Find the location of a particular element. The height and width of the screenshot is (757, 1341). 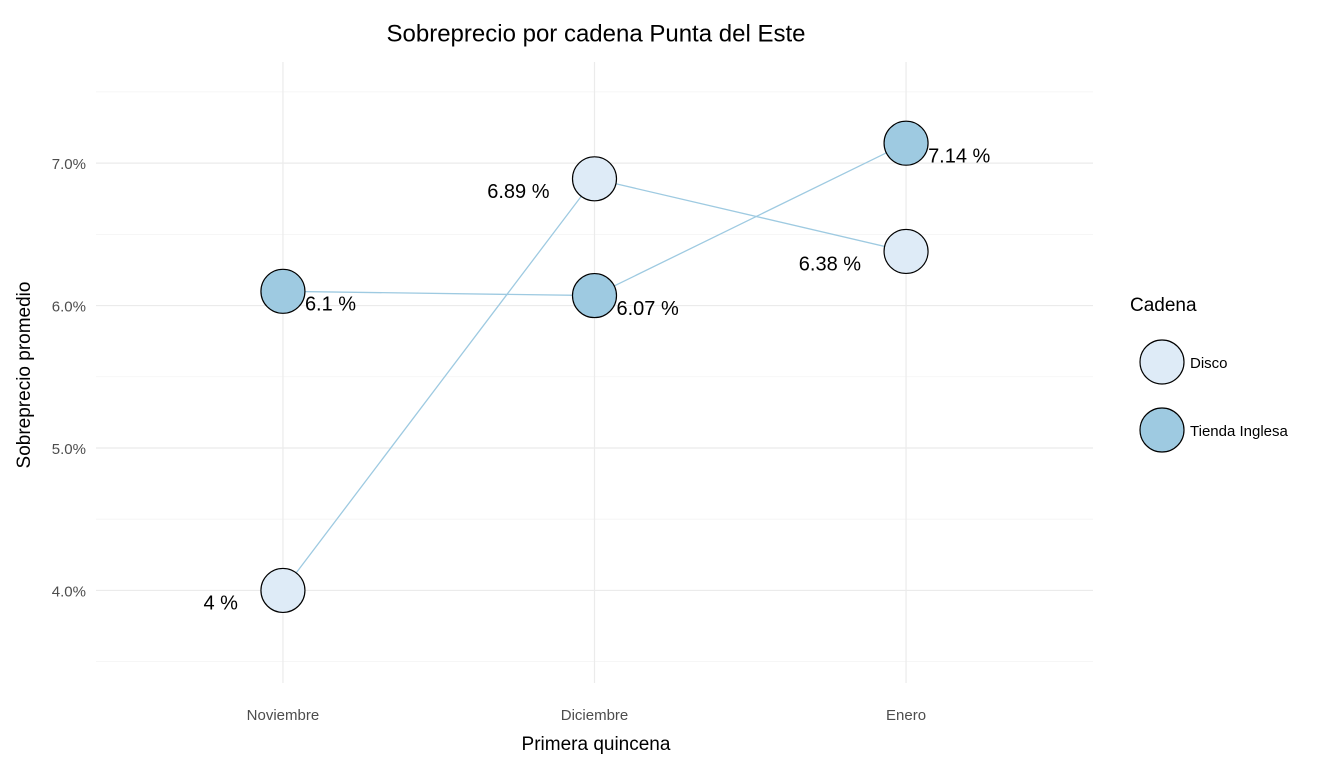

data-label: 6.1 % is located at coordinates (330, 305).